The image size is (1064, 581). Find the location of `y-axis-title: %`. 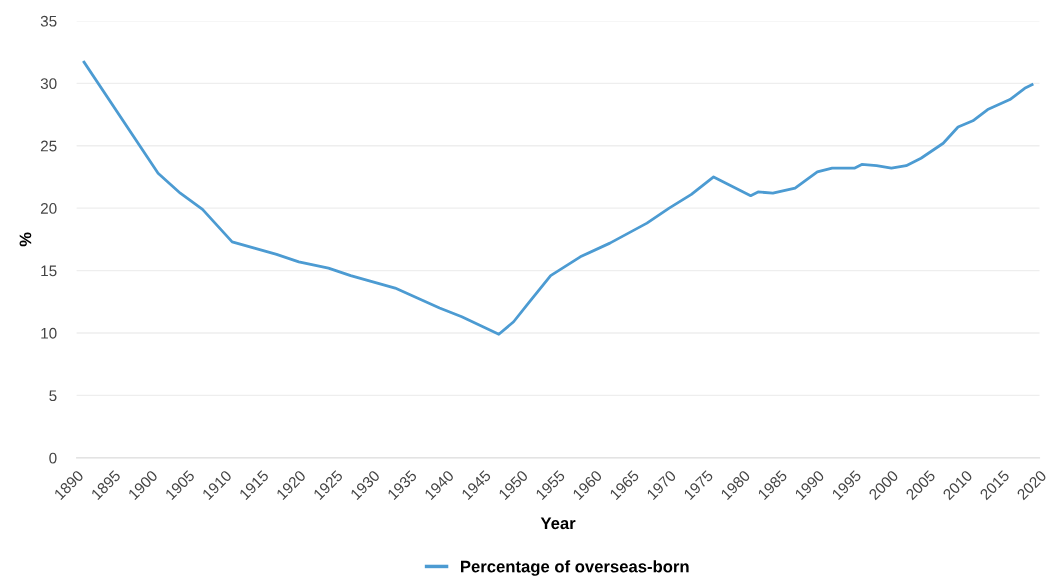

y-axis-title: % is located at coordinates (25, 239).